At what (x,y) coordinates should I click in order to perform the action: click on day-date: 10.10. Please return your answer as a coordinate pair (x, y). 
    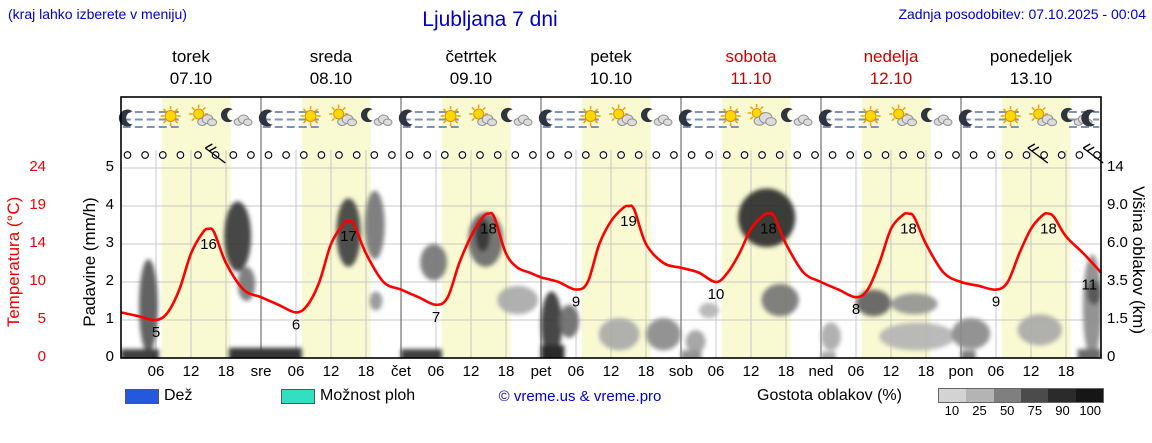
    Looking at the image, I should click on (611, 78).